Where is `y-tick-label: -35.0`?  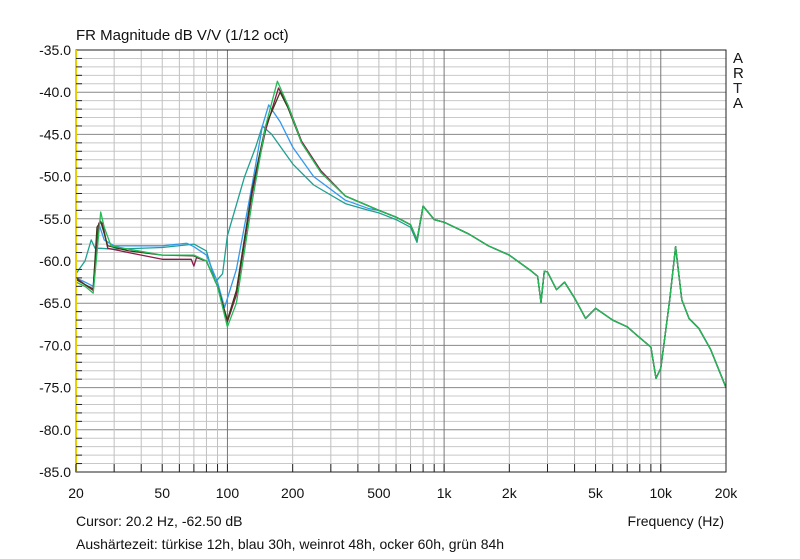
y-tick-label: -35.0 is located at coordinates (55, 50).